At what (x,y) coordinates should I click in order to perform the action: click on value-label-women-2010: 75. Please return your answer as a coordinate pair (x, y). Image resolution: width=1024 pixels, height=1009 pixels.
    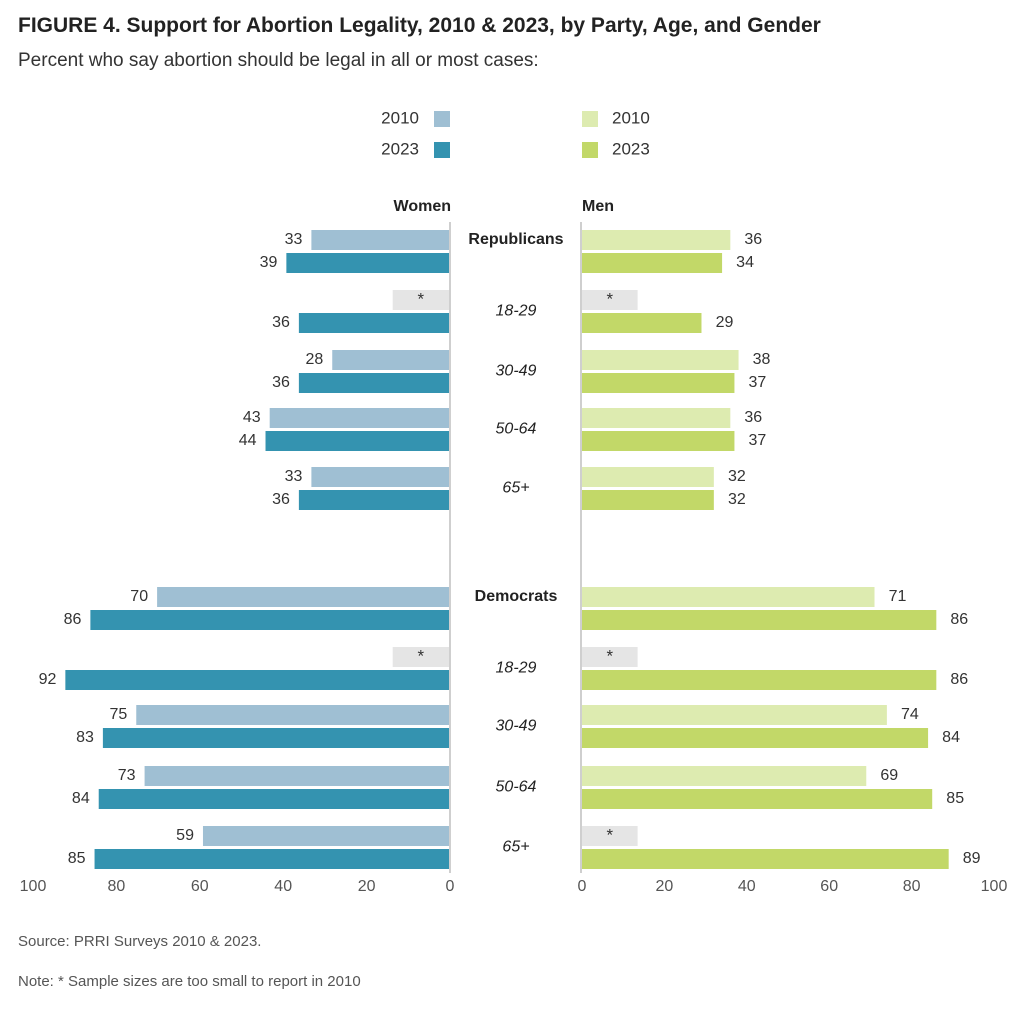
    Looking at the image, I should click on (118, 714).